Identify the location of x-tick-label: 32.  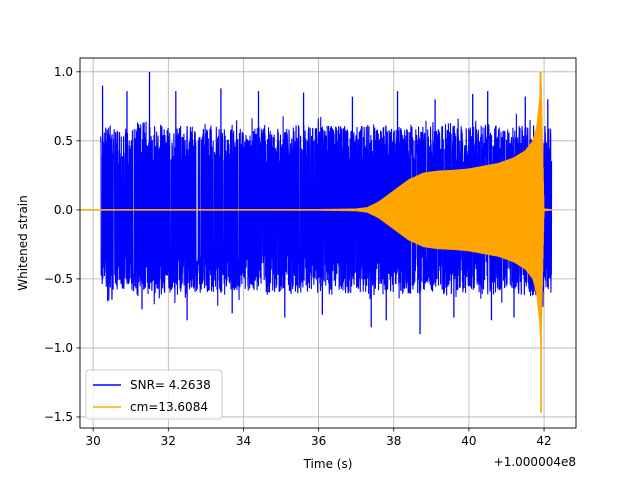
(168, 441).